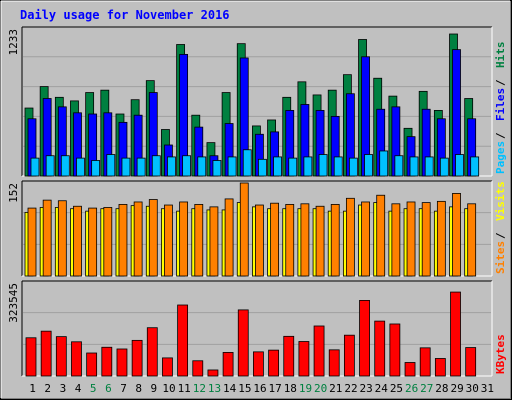 The height and width of the screenshot is (400, 512). I want to click on day-tick-label: 31, so click(487, 388).